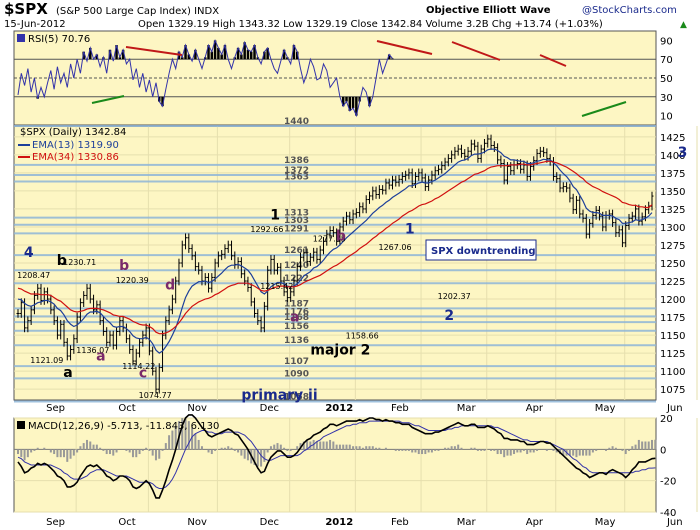 The height and width of the screenshot is (530, 700). I want to click on month-tick-label: Apr, so click(535, 408).